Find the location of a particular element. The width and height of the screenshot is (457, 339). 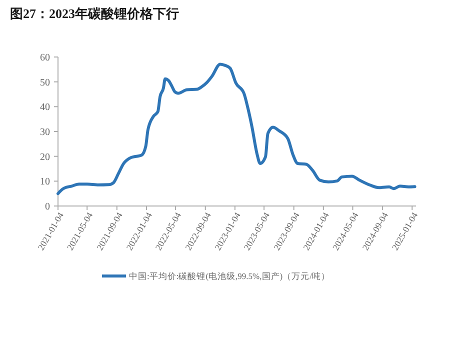

y-tick-label: 20 is located at coordinates (45, 157).